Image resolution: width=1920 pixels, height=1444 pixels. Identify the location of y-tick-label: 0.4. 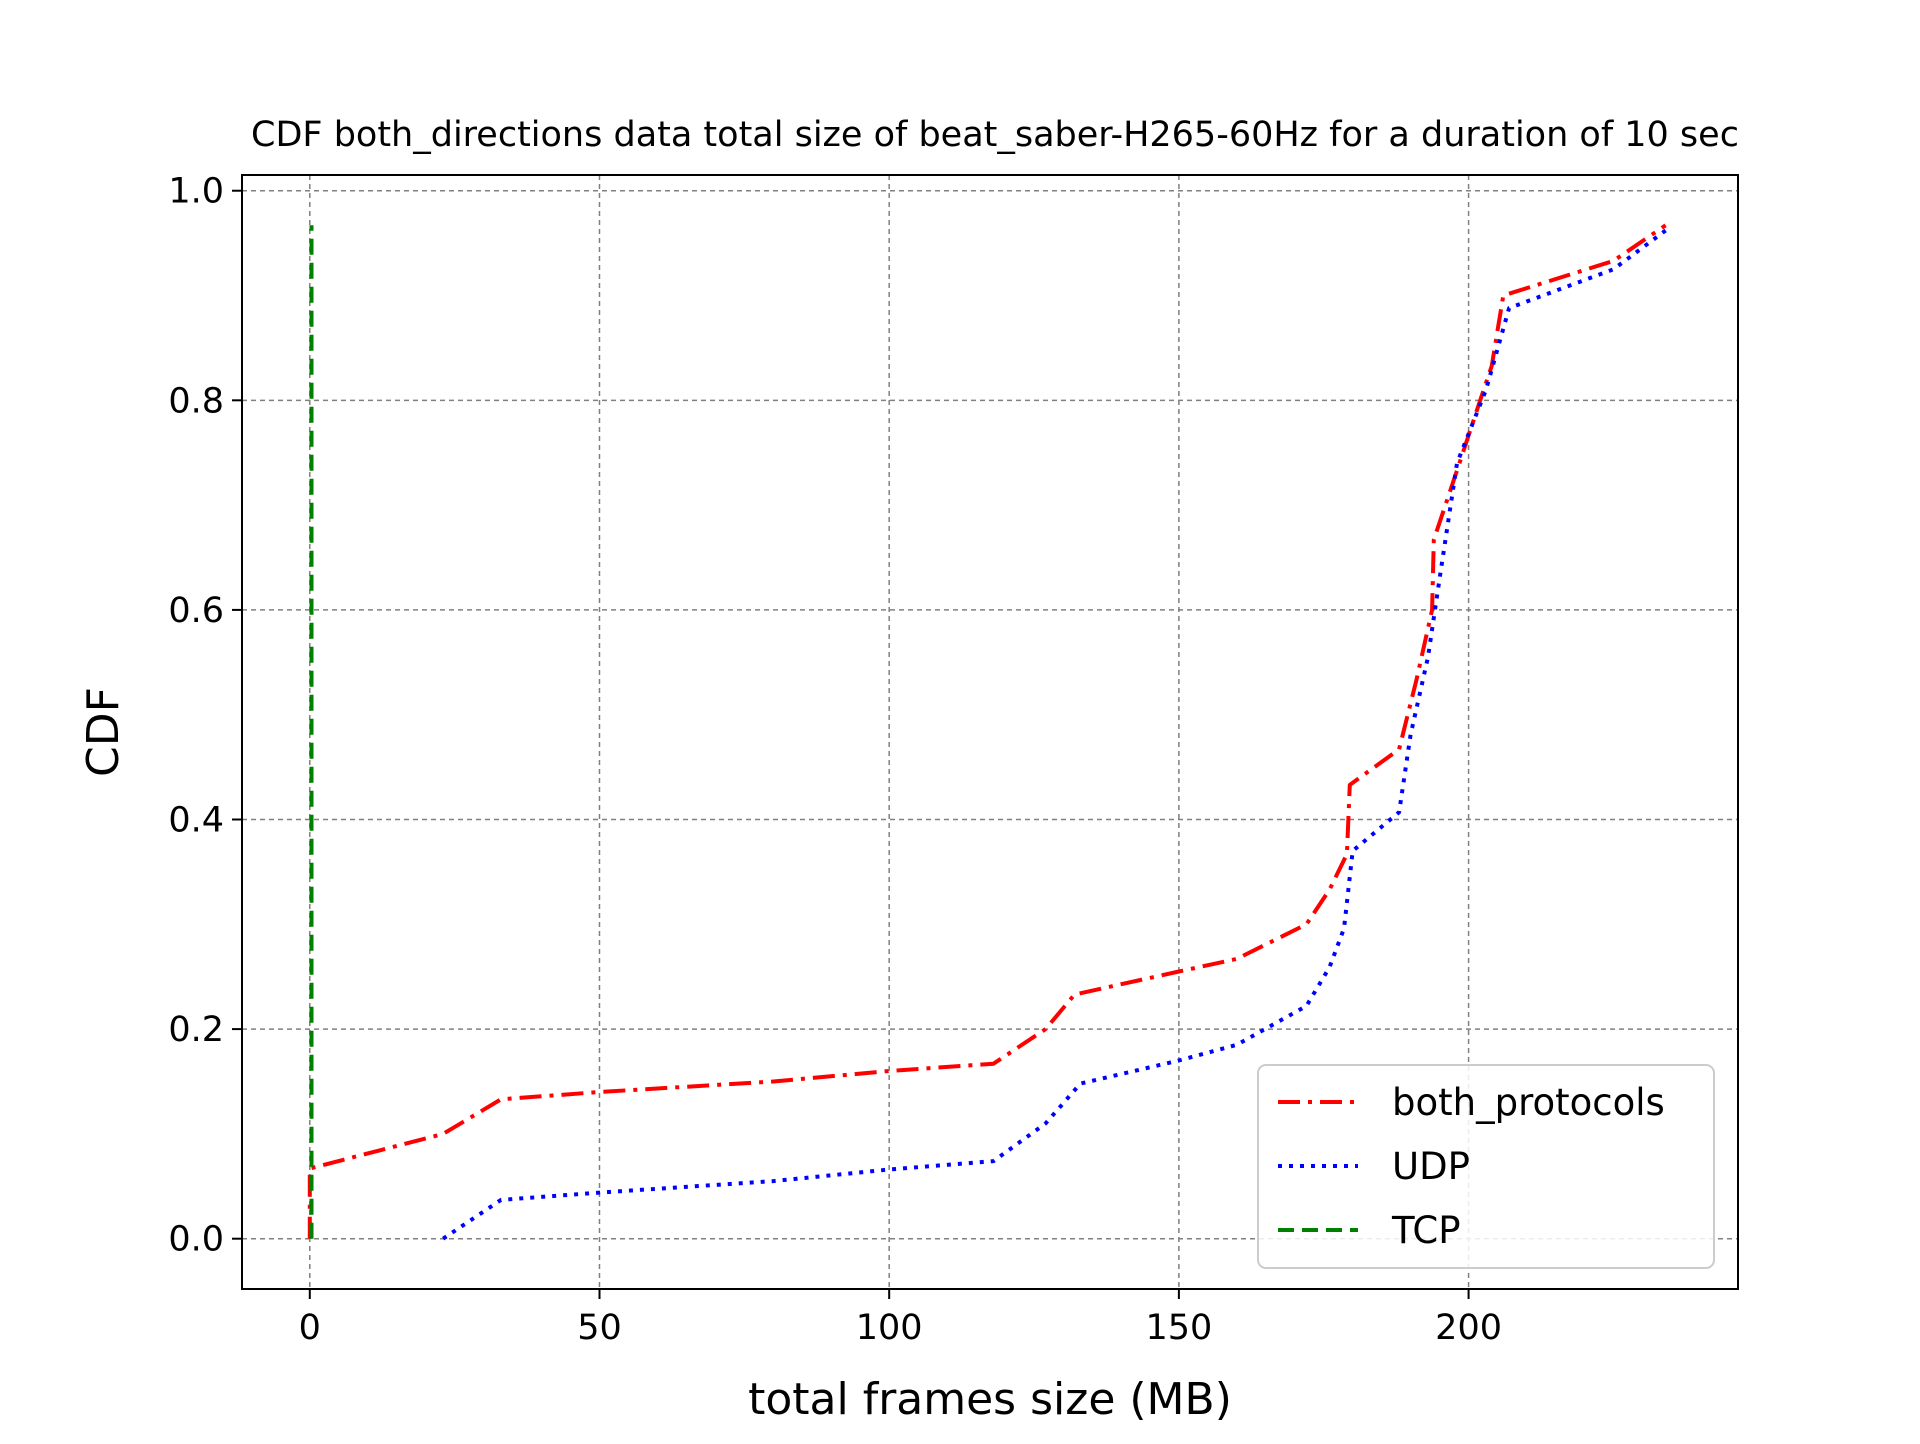
(196, 821).